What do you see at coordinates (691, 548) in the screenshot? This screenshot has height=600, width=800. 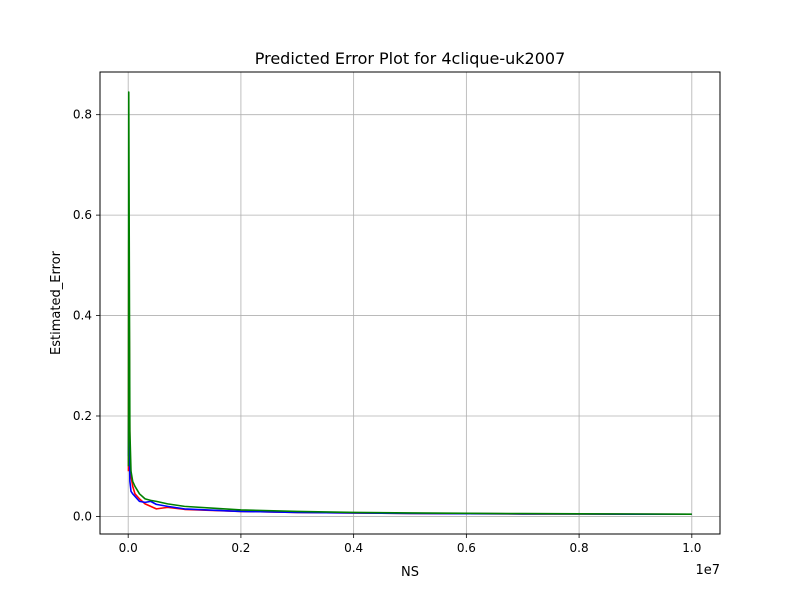 I see `x-tick-label: 1.0` at bounding box center [691, 548].